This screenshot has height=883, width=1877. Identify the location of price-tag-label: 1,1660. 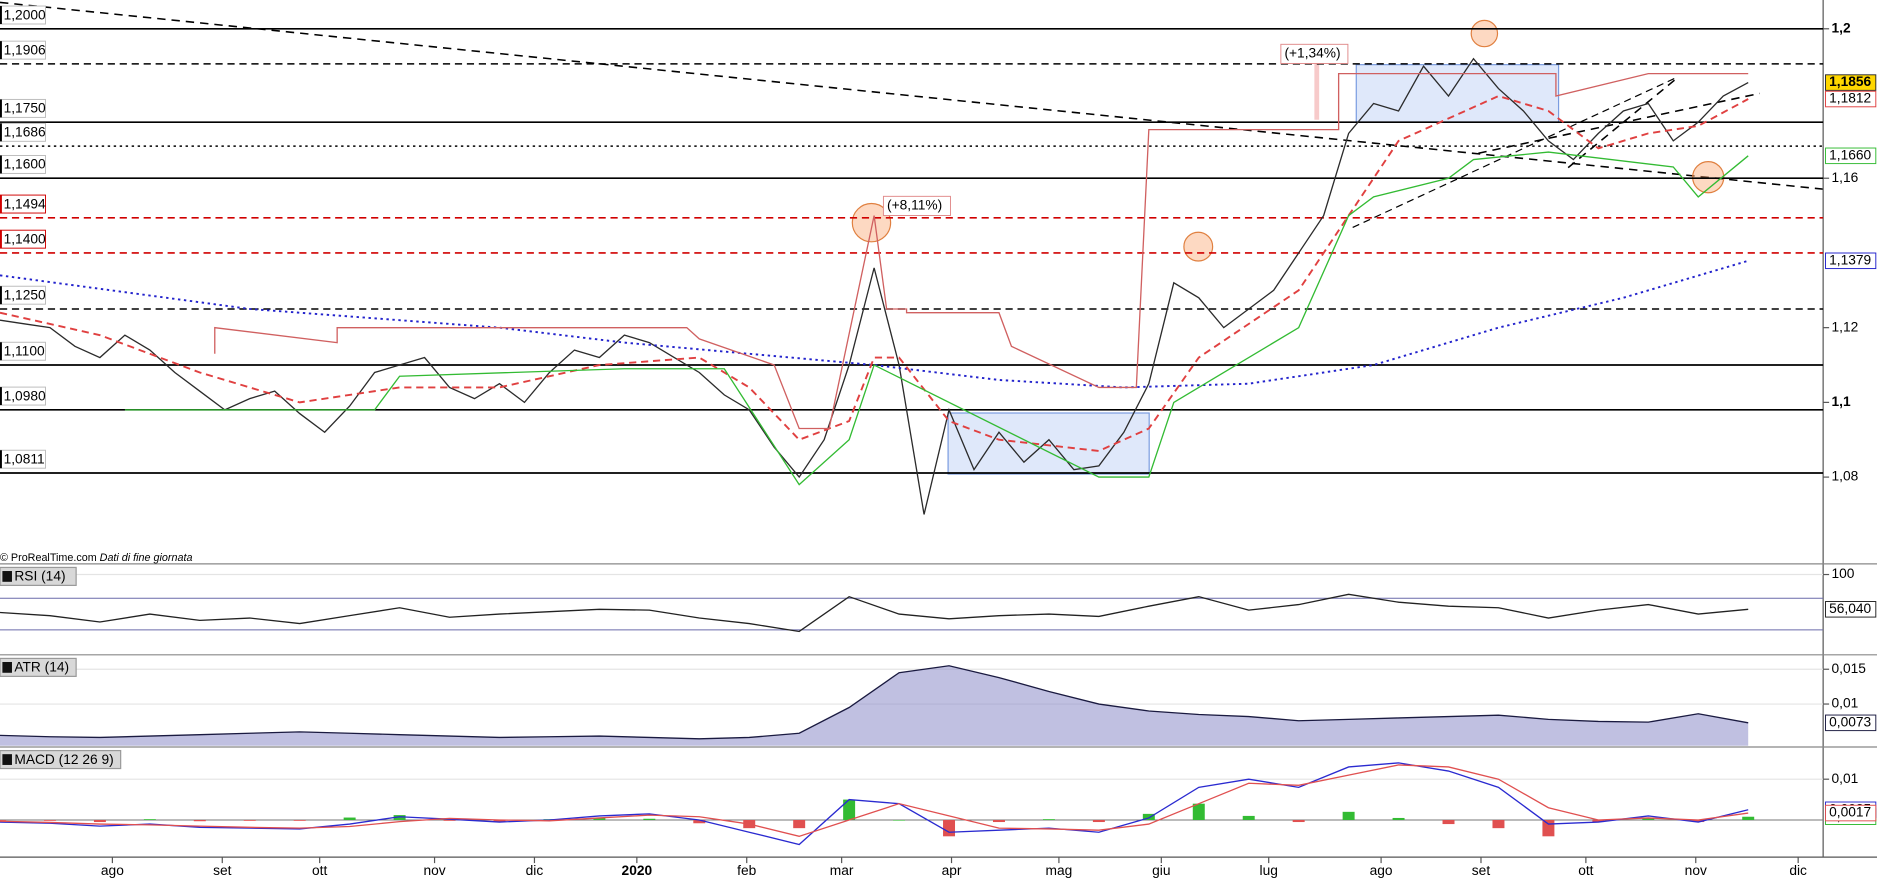
(1850, 154).